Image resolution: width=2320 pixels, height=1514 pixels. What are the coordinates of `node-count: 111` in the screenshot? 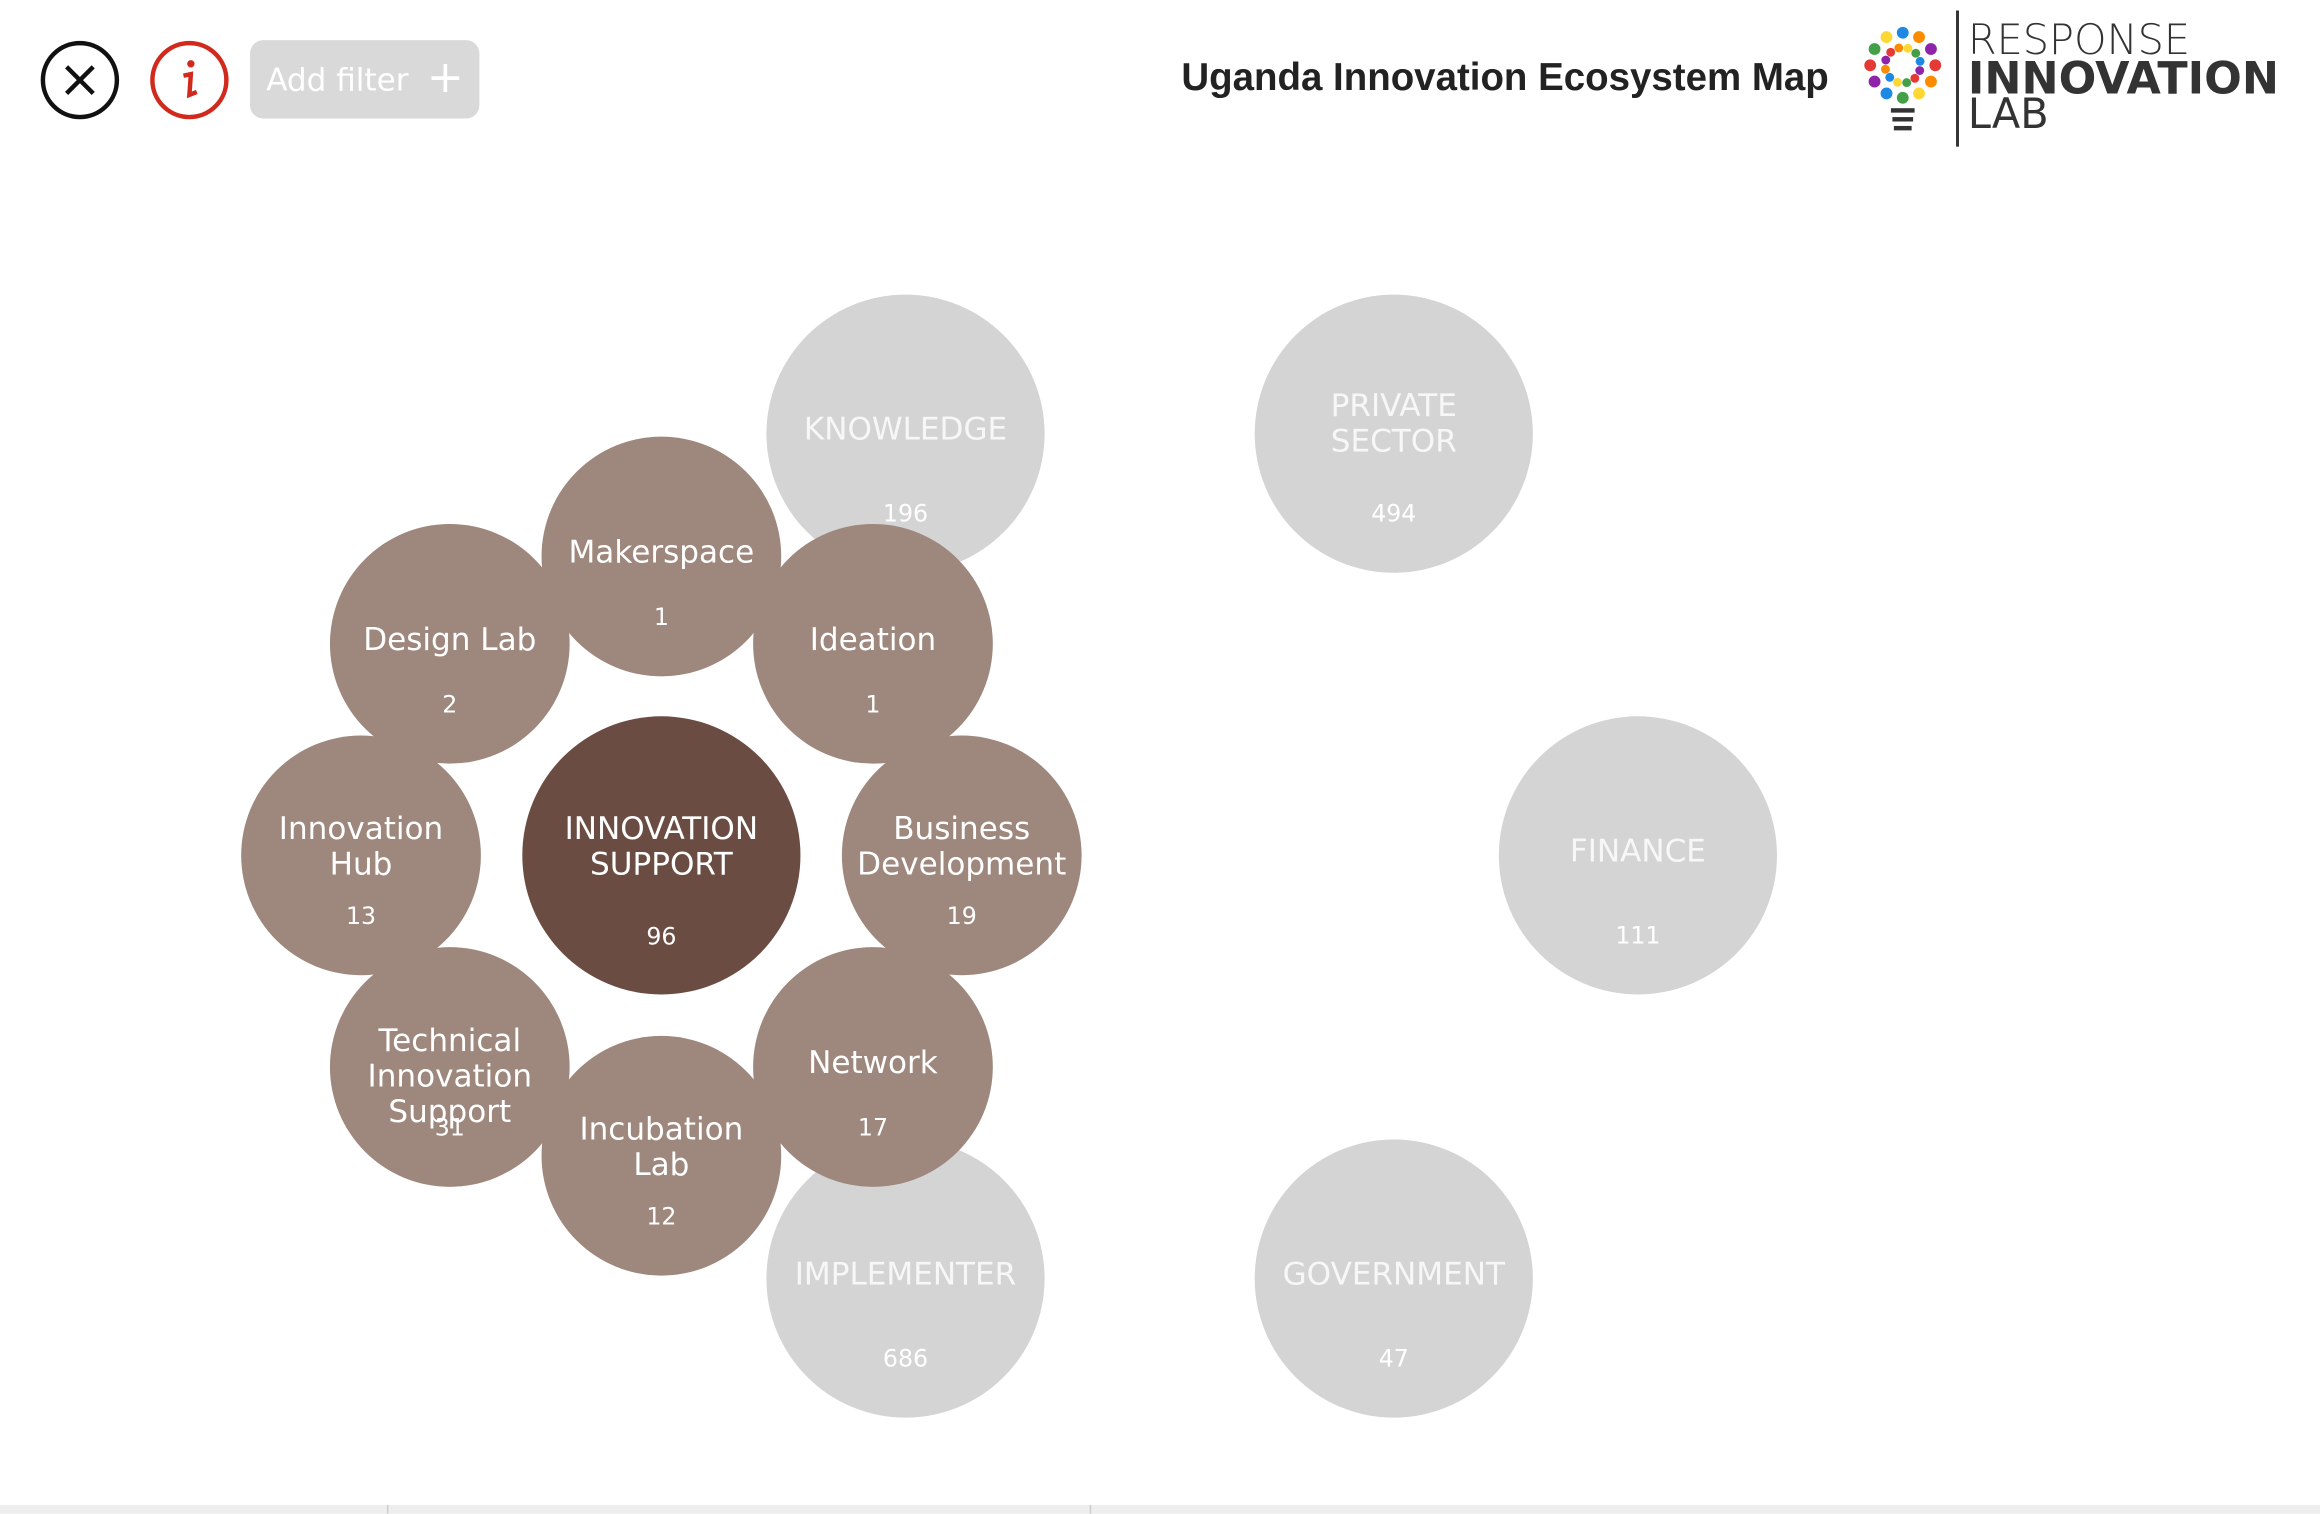 It's located at (1637, 935).